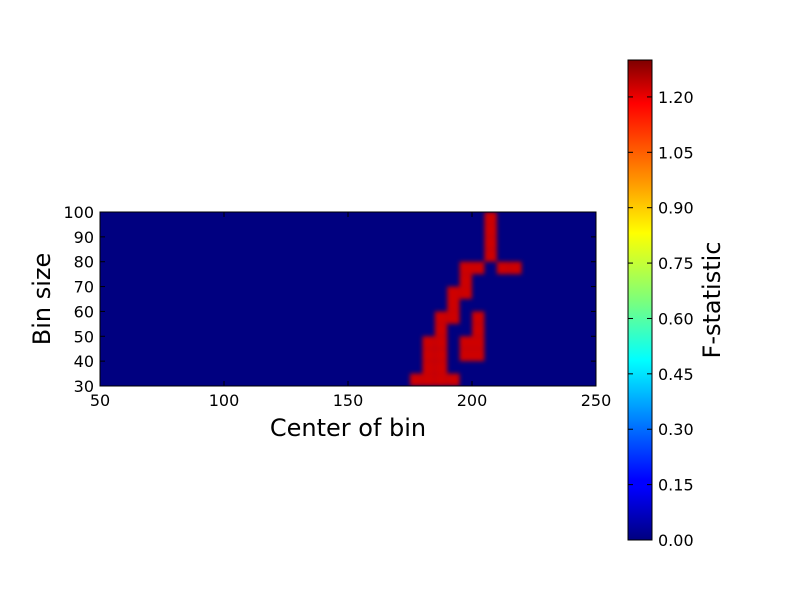 The image size is (800, 600). Describe the element at coordinates (640, 300) in the screenshot. I see `colorbar` at that location.